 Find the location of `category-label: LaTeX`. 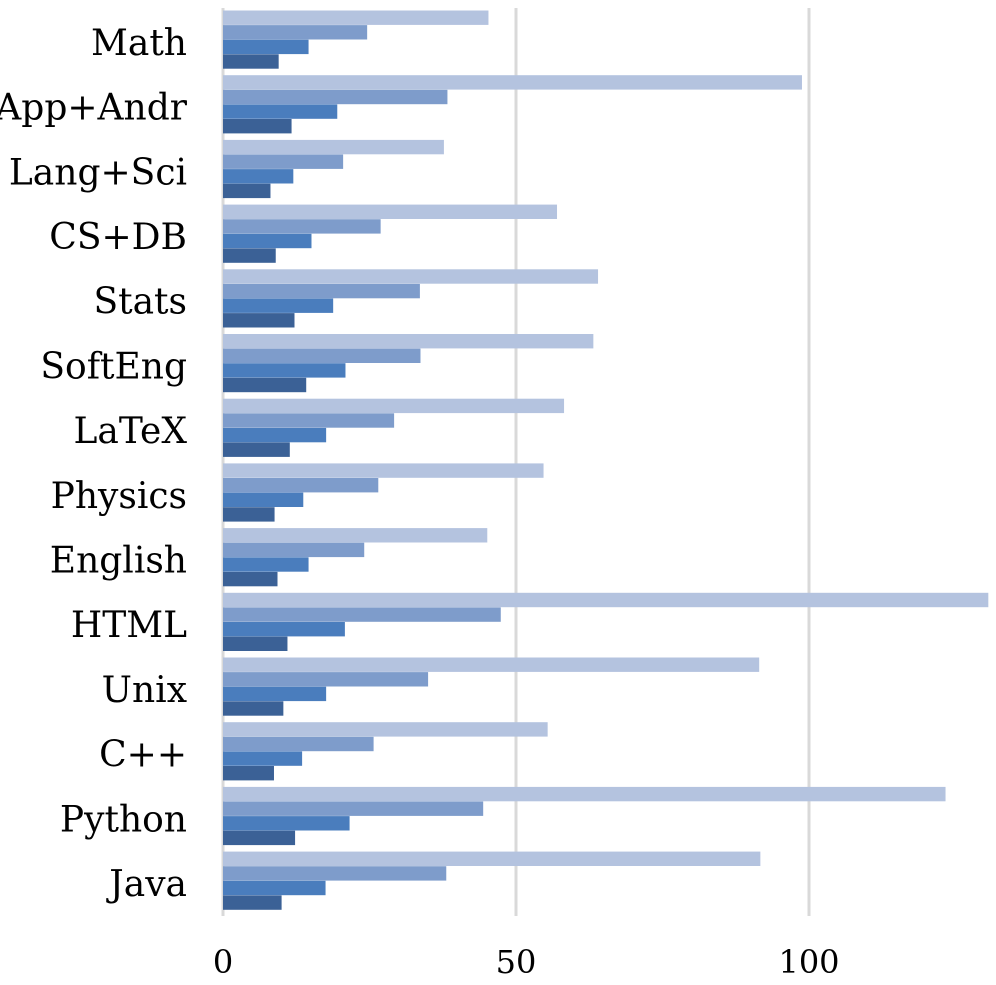

category-label: LaTeX is located at coordinates (130, 431).